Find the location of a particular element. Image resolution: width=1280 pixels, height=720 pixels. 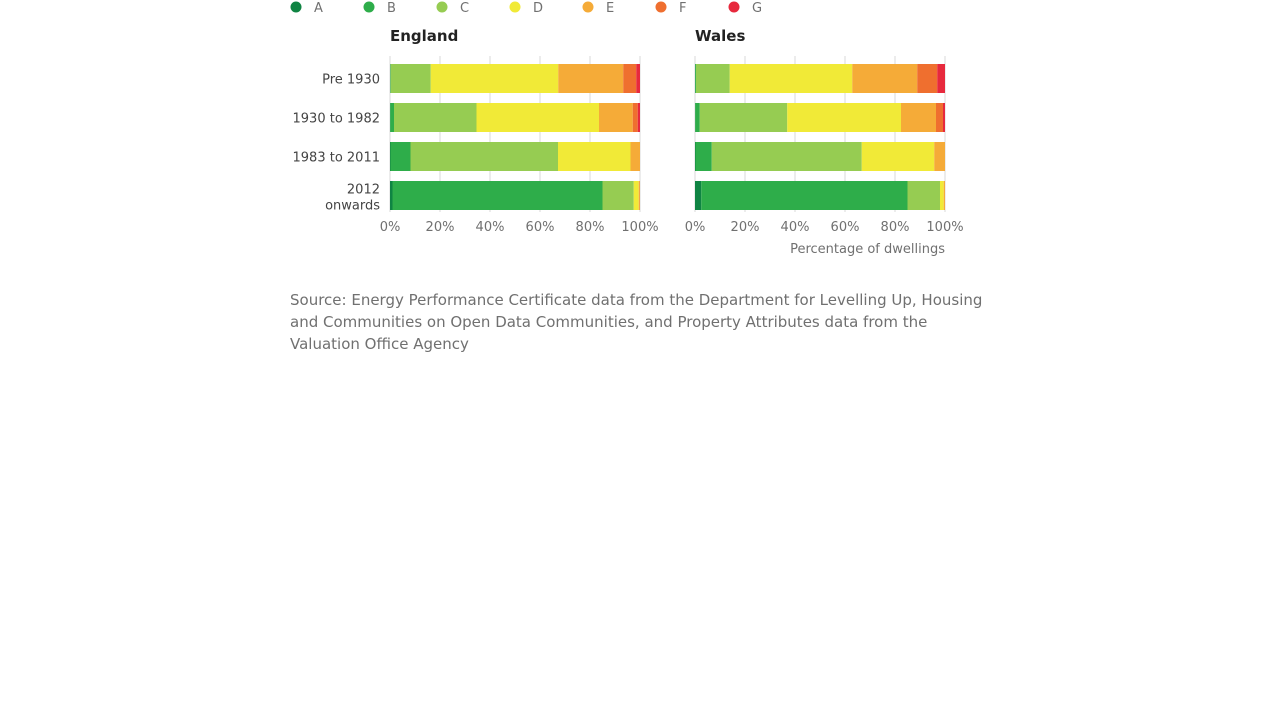

legend-label-g: G is located at coordinates (757, 8).